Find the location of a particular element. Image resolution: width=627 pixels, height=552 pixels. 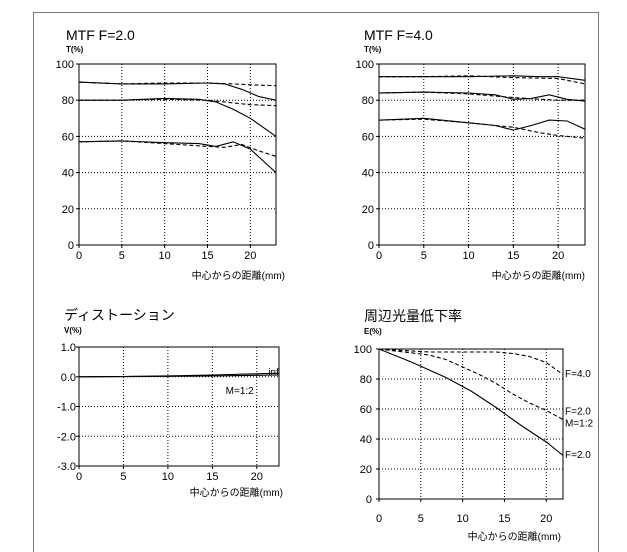

chart0-ytick-label-3: 60 is located at coordinates (68, 137).